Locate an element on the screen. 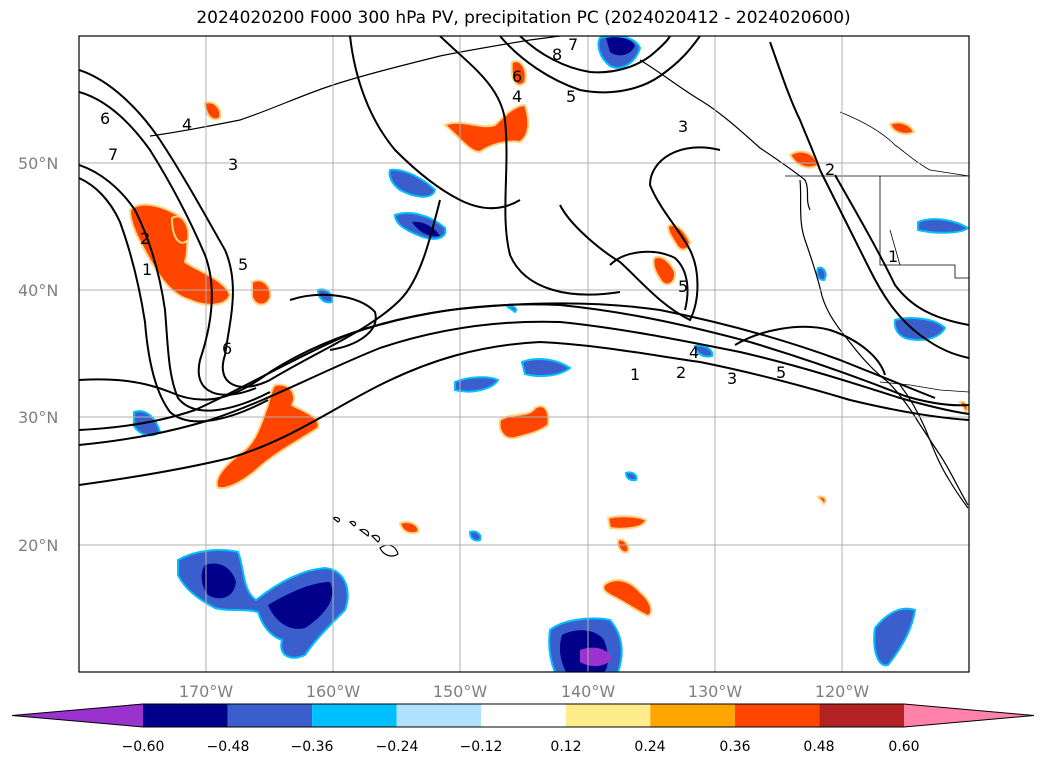 The image size is (1047, 765). lon-tick-label: 160°W is located at coordinates (333, 691).